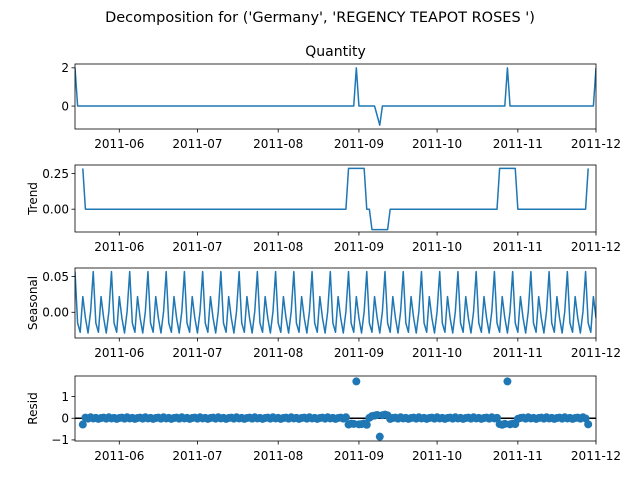 The height and width of the screenshot is (480, 640). What do you see at coordinates (65, 68) in the screenshot?
I see `y-tick-label: 2` at bounding box center [65, 68].